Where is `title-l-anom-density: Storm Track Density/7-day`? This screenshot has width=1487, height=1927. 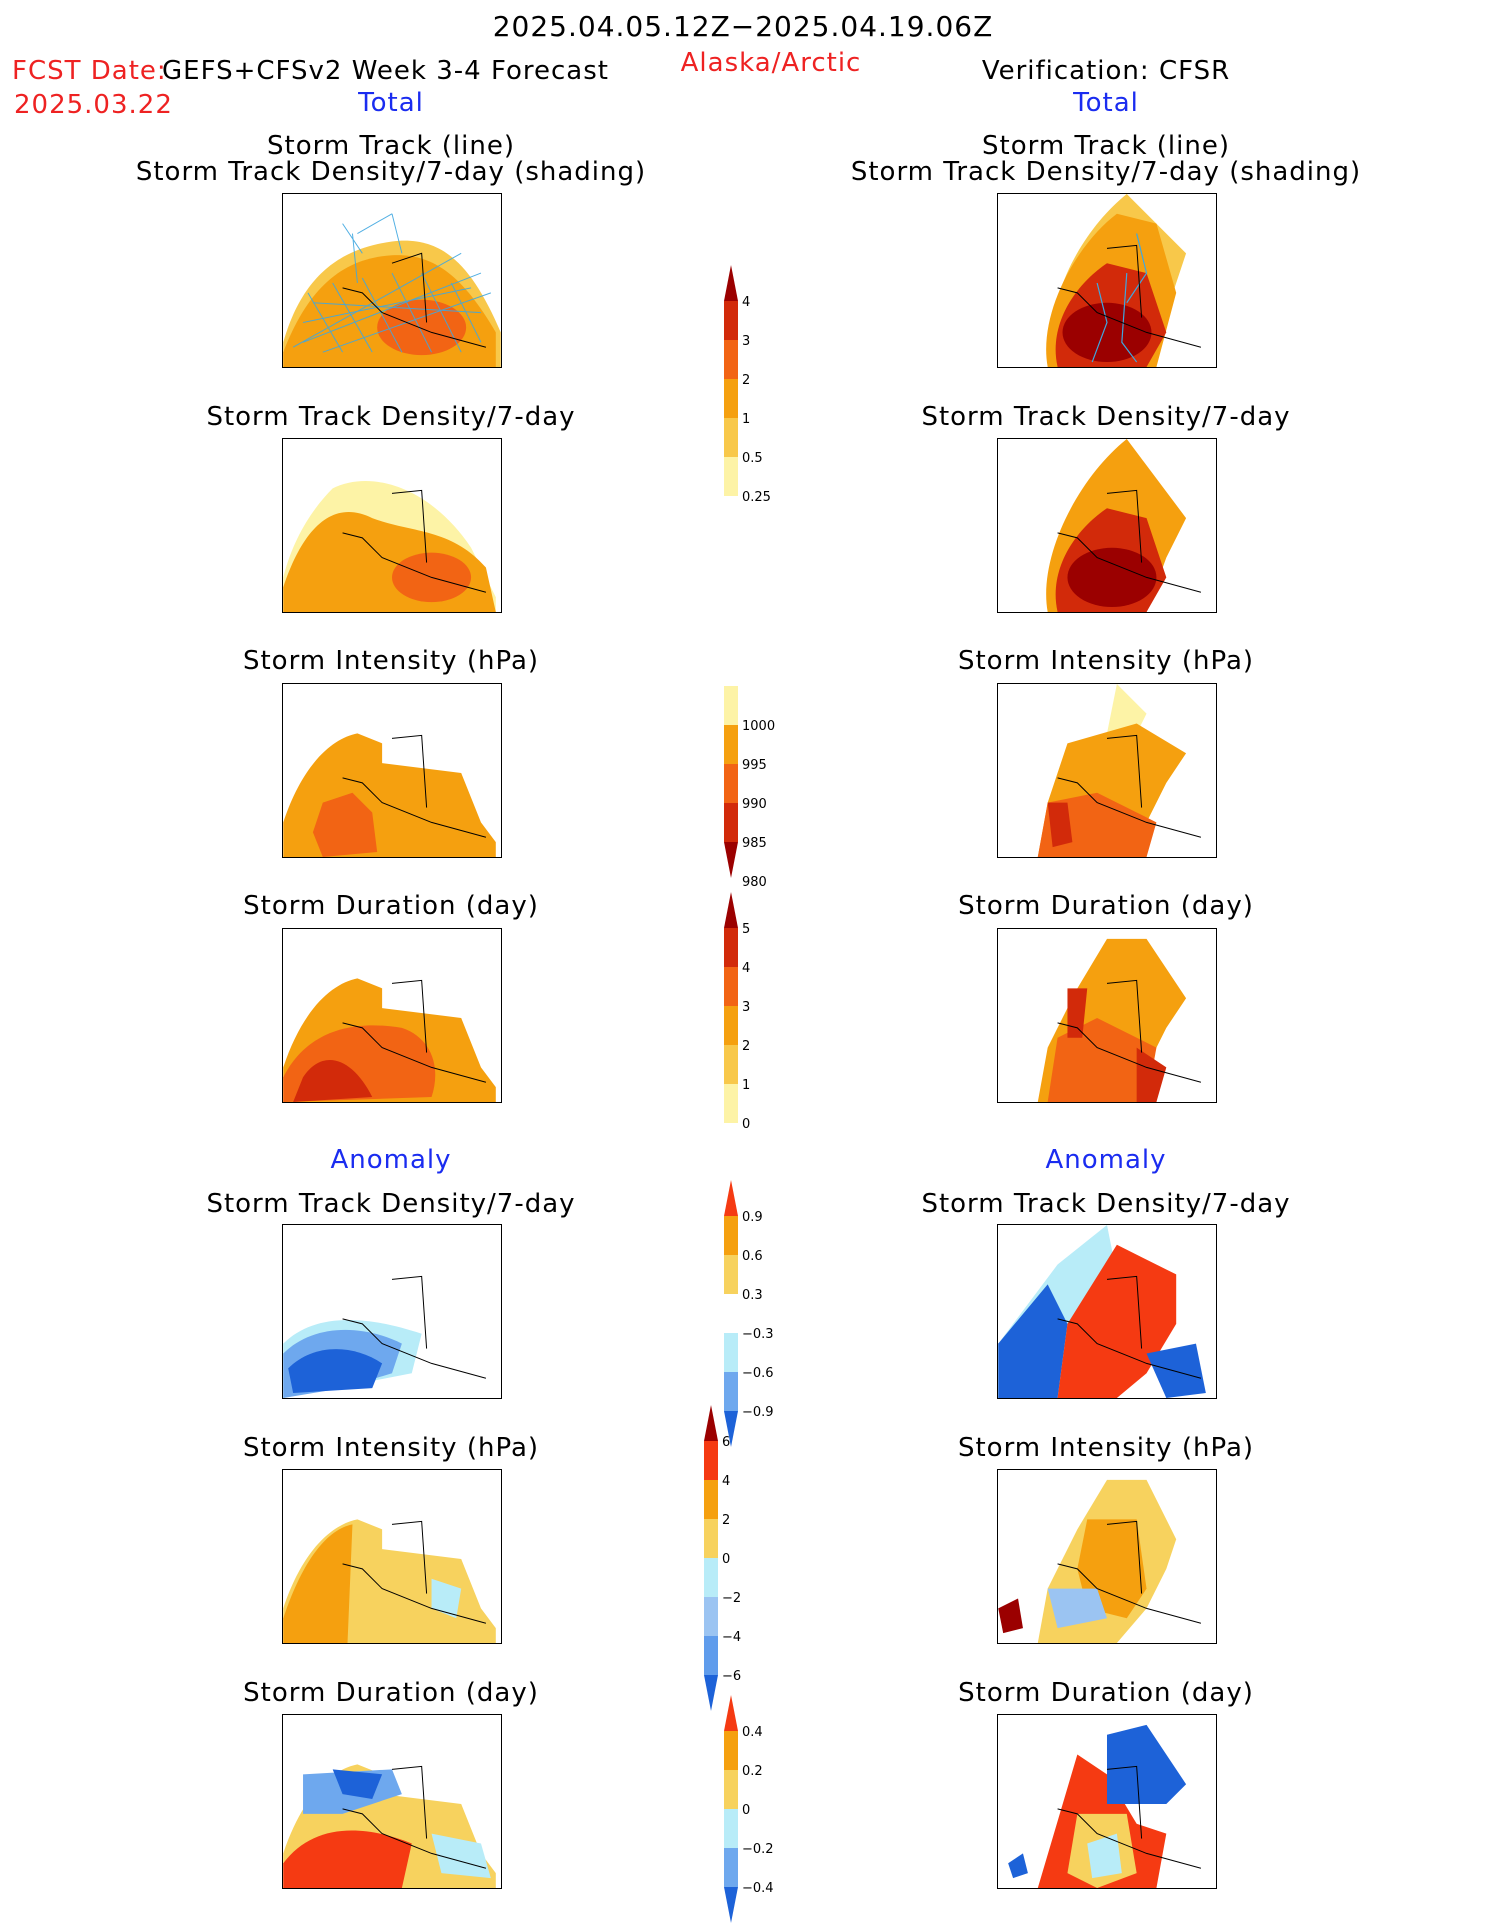 title-l-anom-density: Storm Track Density/7-day is located at coordinates (391, 1204).